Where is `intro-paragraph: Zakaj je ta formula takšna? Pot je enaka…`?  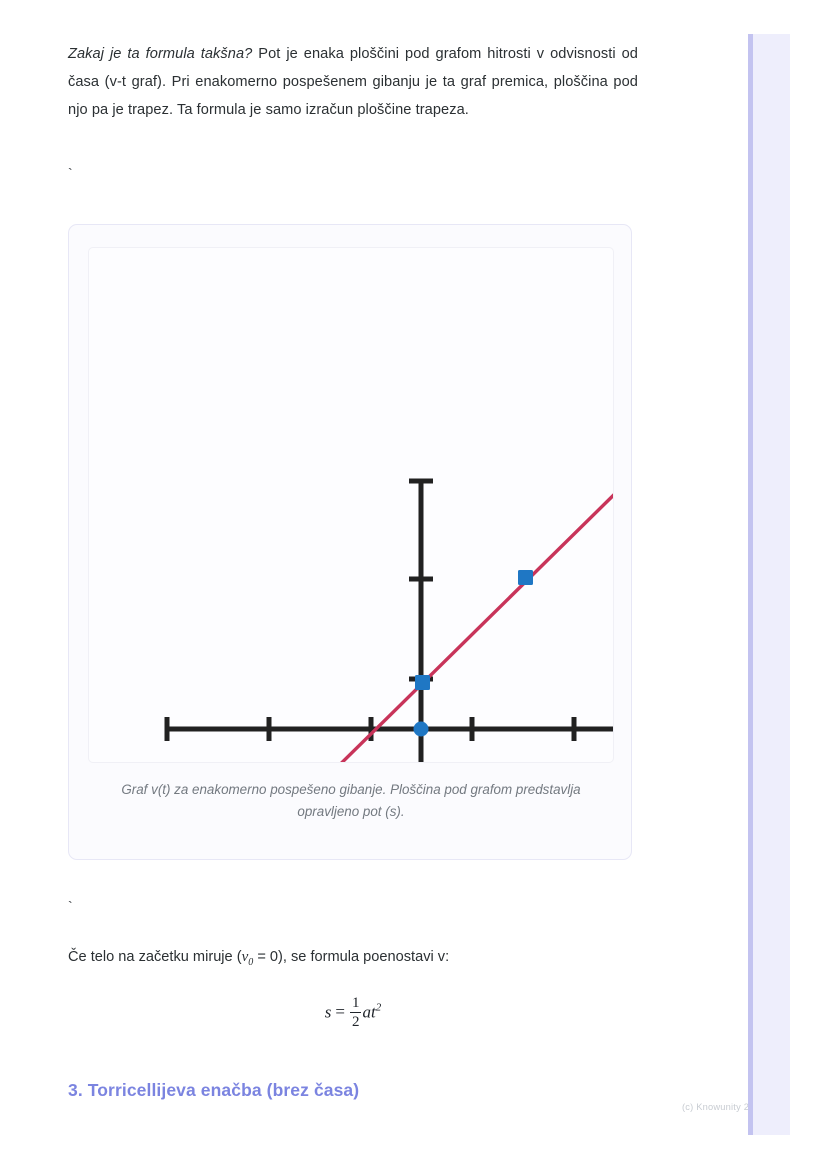 intro-paragraph: Zakaj je ta formula takšna? Pot je enaka… is located at coordinates (353, 82).